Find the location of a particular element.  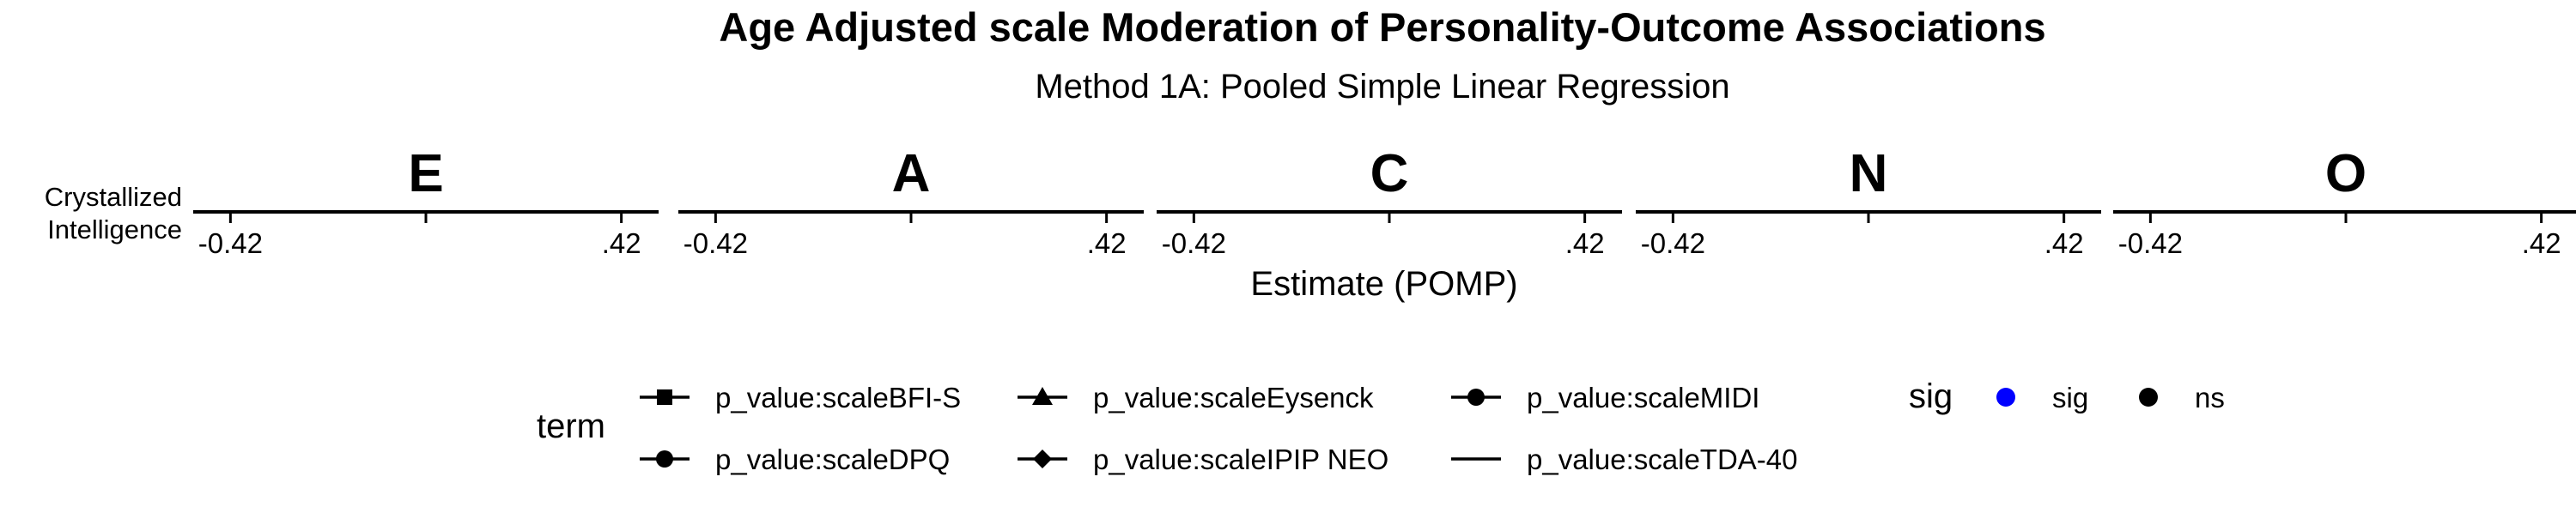

legend-term-label: p_value:scaleTDA-40 is located at coordinates (1663, 459).